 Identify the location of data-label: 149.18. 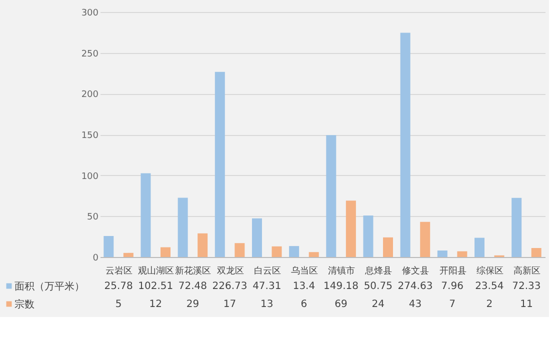
(341, 286).